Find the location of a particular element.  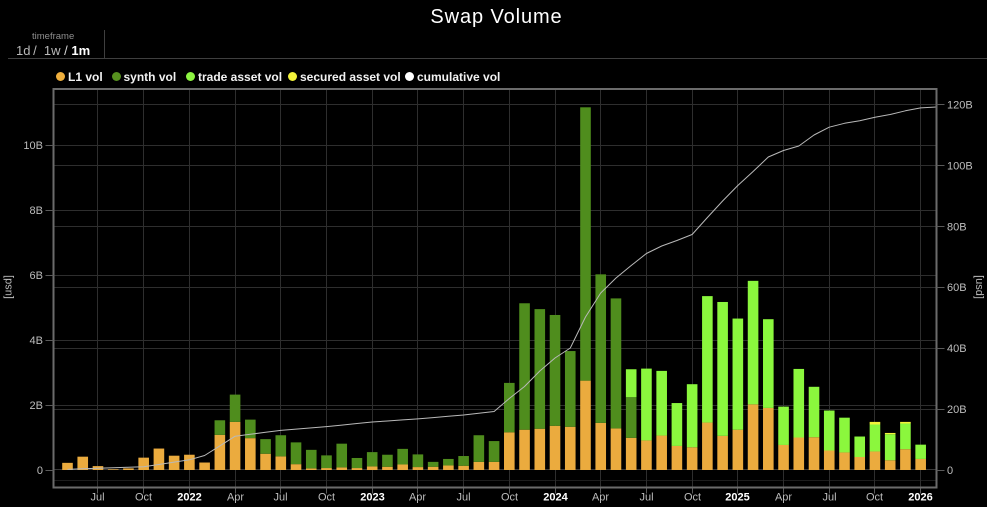

svg-text: 2022 is located at coordinates (189, 498).